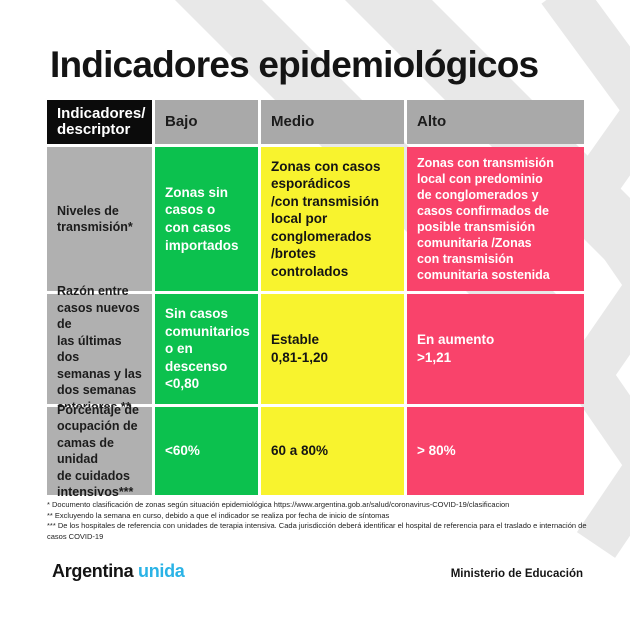 The image size is (630, 630). I want to click on page-title: Indicadores epidemiológicos, so click(294, 64).